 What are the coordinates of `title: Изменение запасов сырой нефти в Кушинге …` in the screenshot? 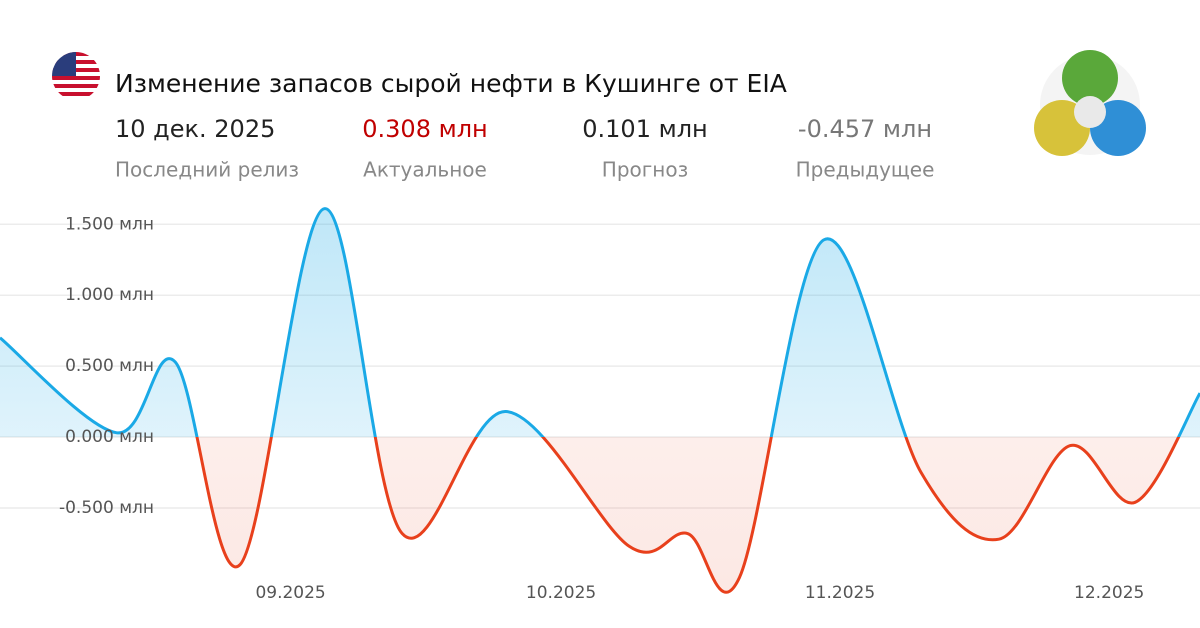 It's located at (451, 83).